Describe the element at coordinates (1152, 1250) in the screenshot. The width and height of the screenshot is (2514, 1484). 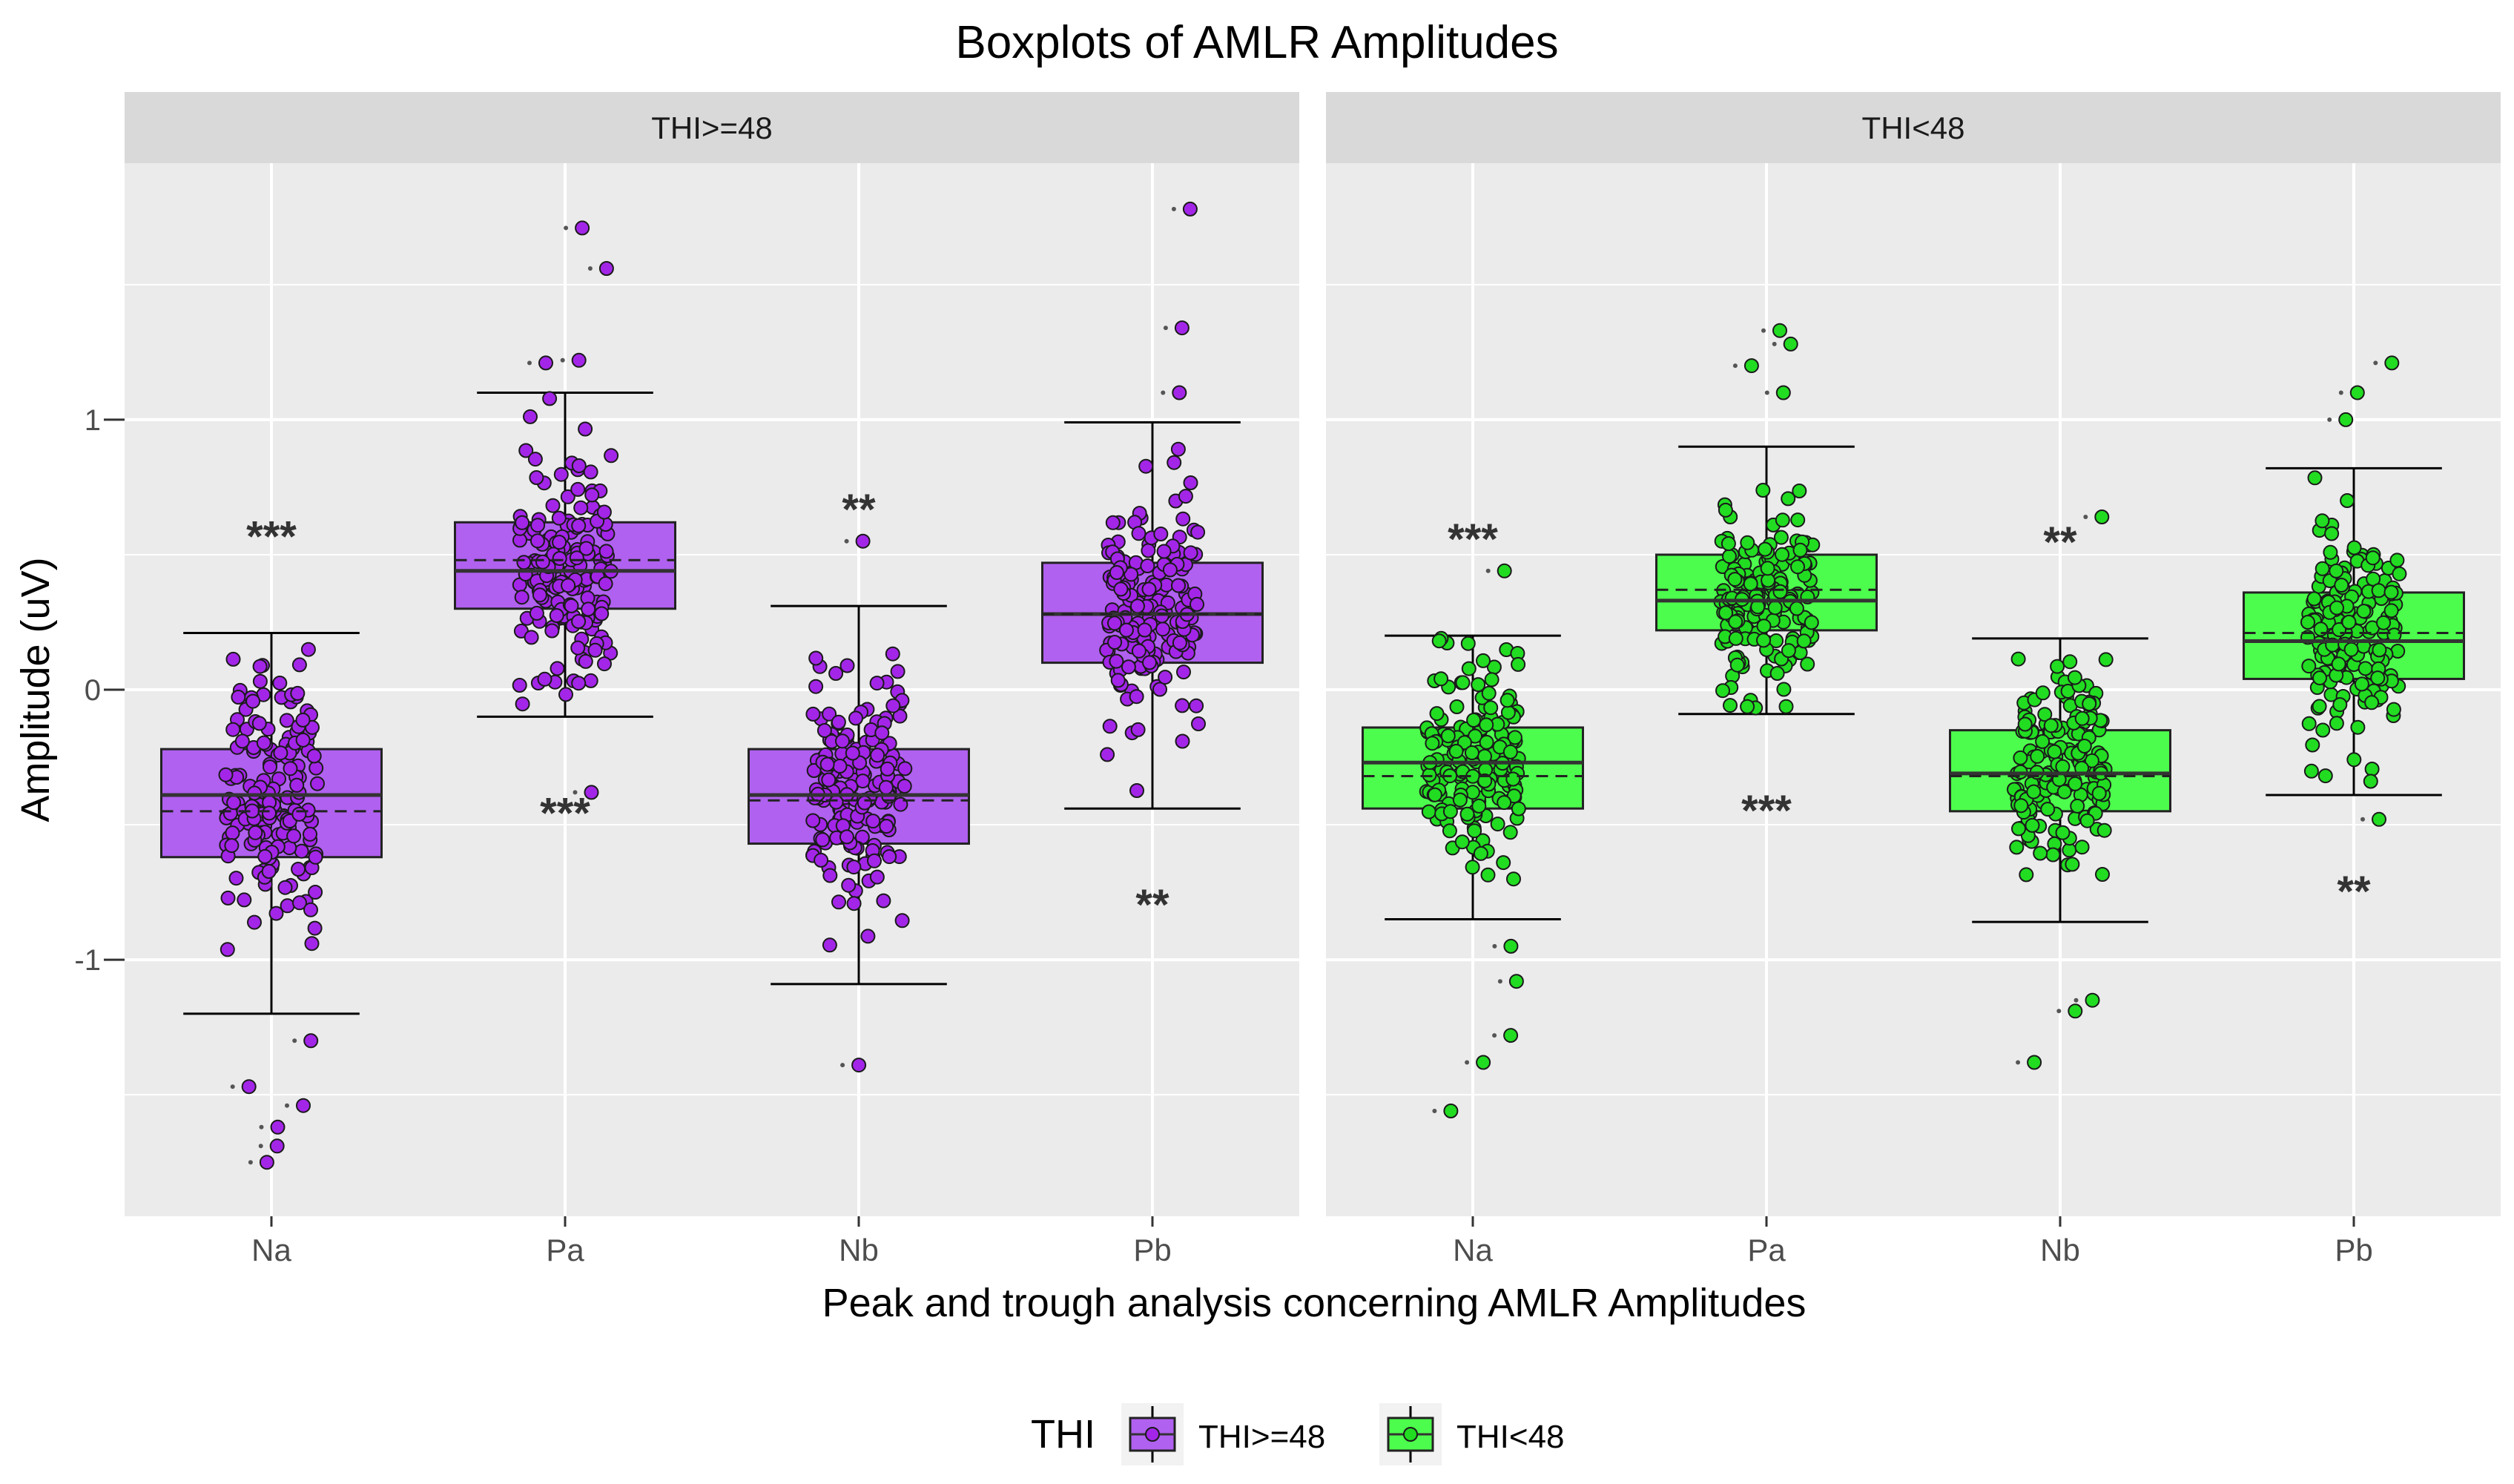
I see `x-tick-label: Pb` at that location.